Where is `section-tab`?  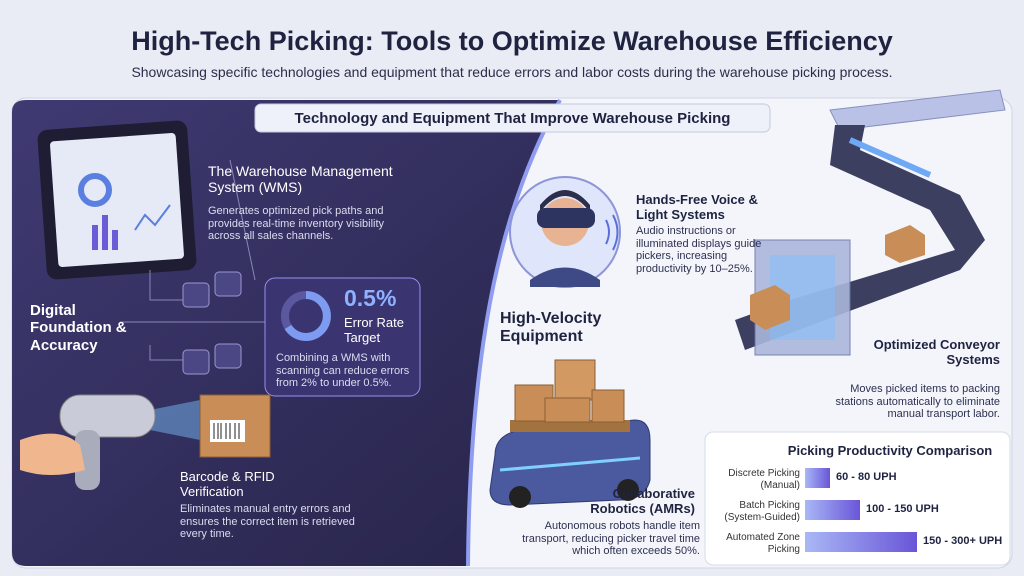
section-tab is located at coordinates (512, 118).